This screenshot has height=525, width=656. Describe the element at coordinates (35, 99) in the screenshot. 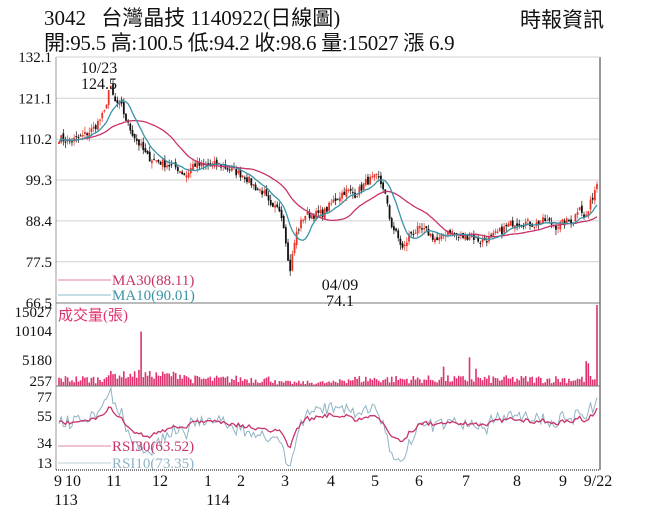

I see `y-tick-label: 121.1` at that location.